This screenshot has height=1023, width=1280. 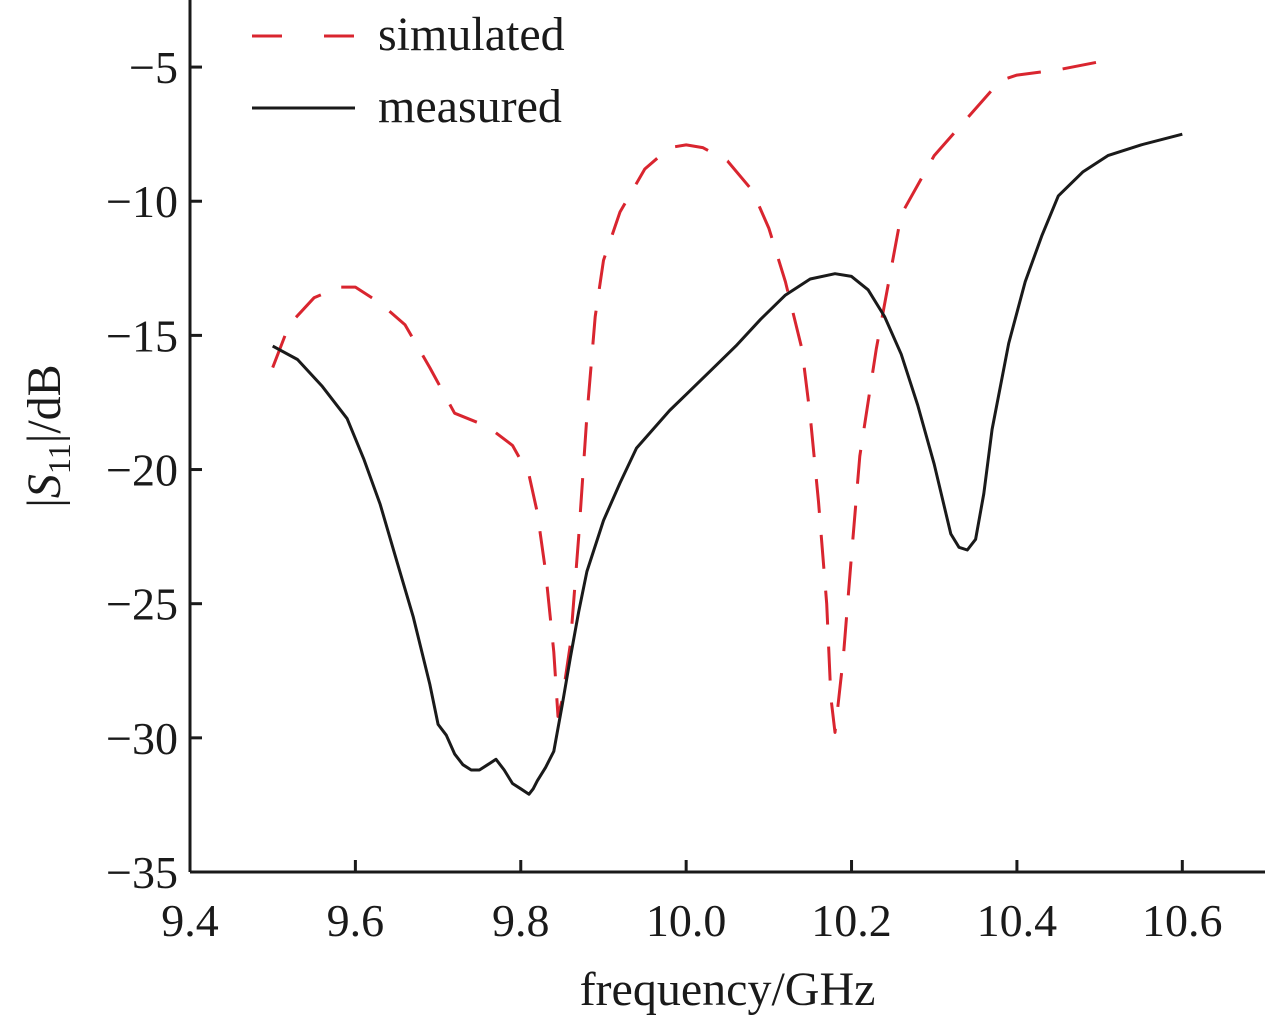 I want to click on x-tick-label: 10.6, so click(x=1182, y=920).